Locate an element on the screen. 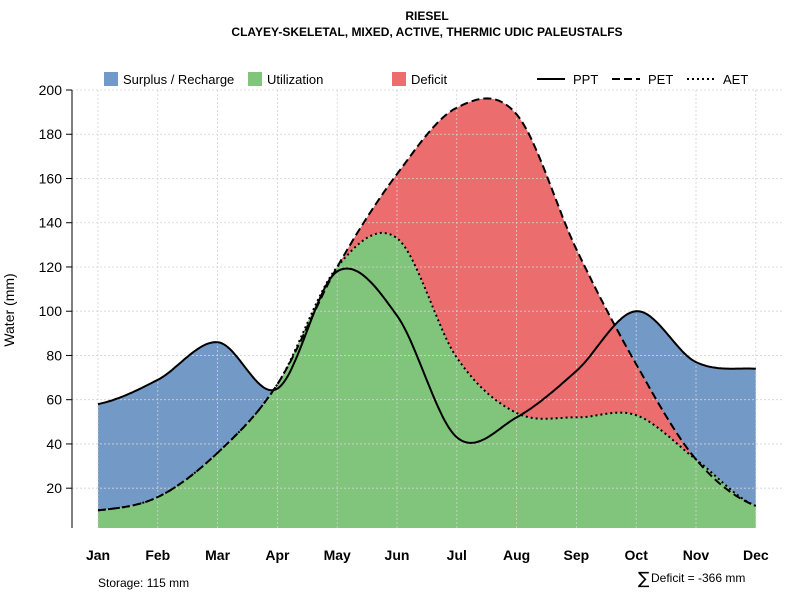  x-tick-label-apr: Apr is located at coordinates (277, 555).